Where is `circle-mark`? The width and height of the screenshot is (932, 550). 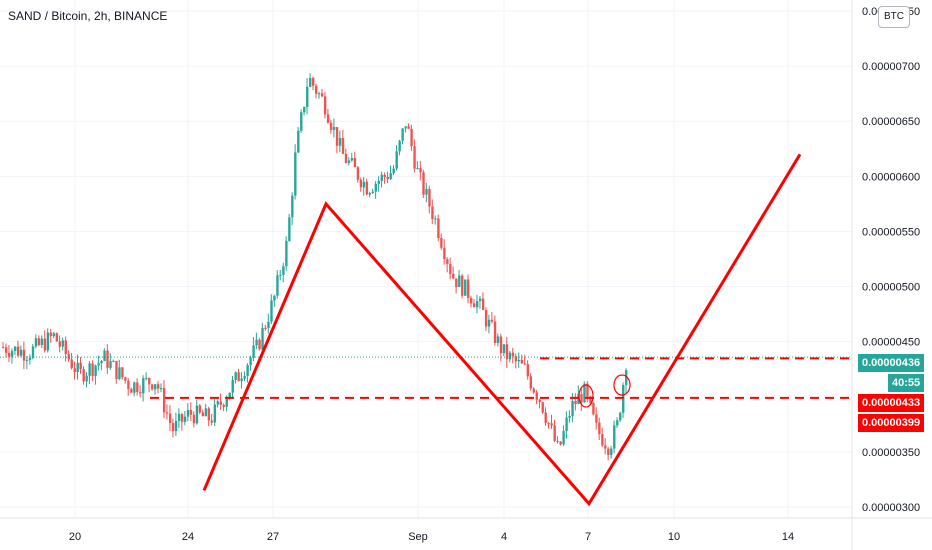
circle-mark is located at coordinates (622, 385).